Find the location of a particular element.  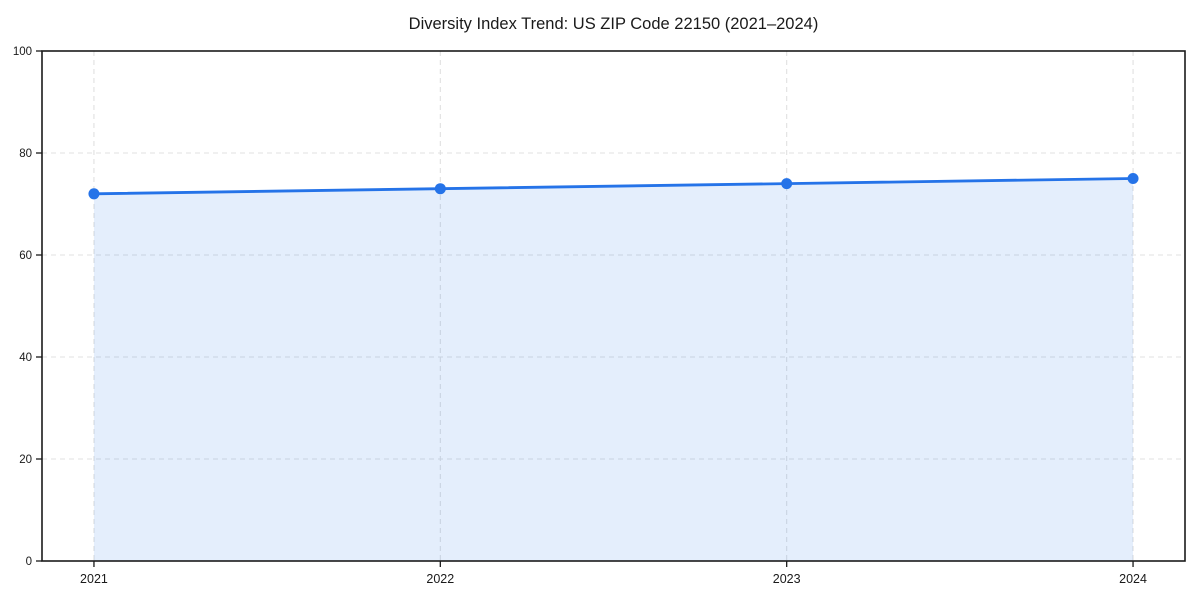

trend-line is located at coordinates (613, 186).